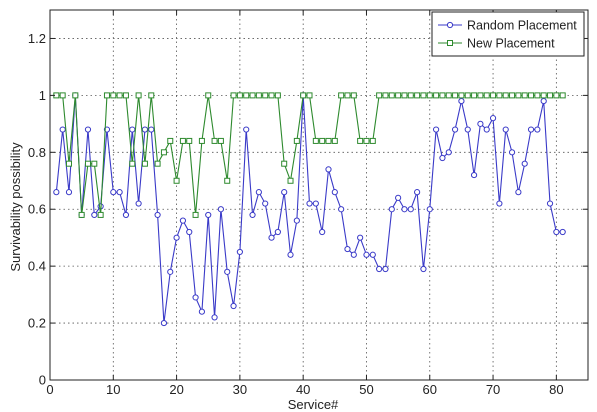 This screenshot has width=597, height=412. What do you see at coordinates (508, 34) in the screenshot?
I see `legend-box` at bounding box center [508, 34].